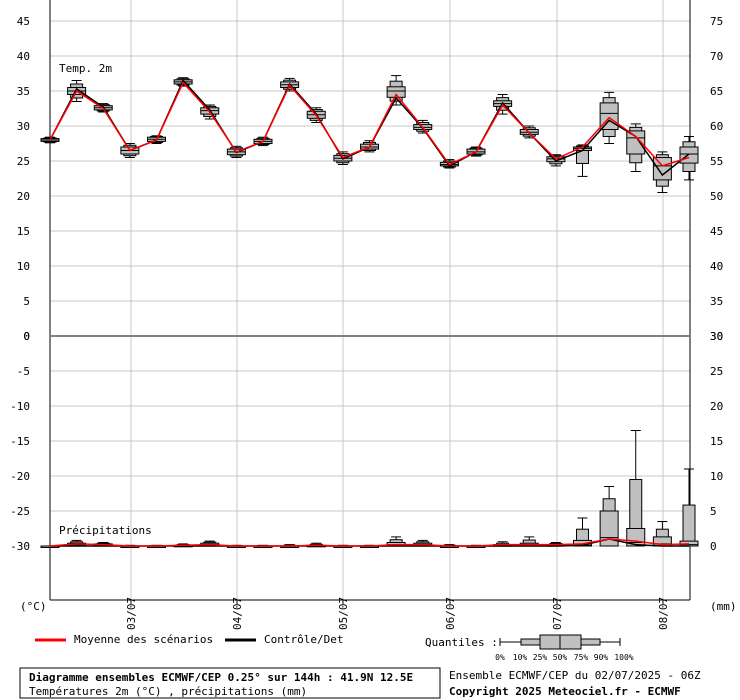  I want to click on quantile-tick-label: 100%, so click(623, 657).